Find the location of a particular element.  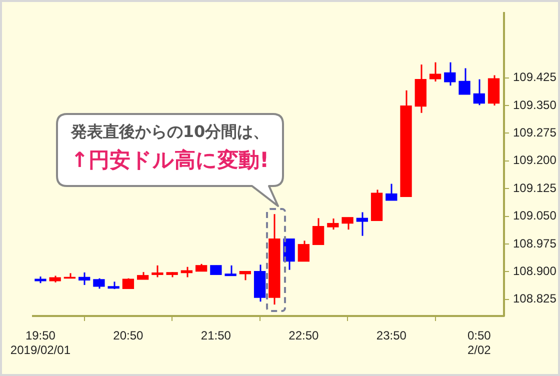

y-tick-label: 109.275 is located at coordinates (535, 133).